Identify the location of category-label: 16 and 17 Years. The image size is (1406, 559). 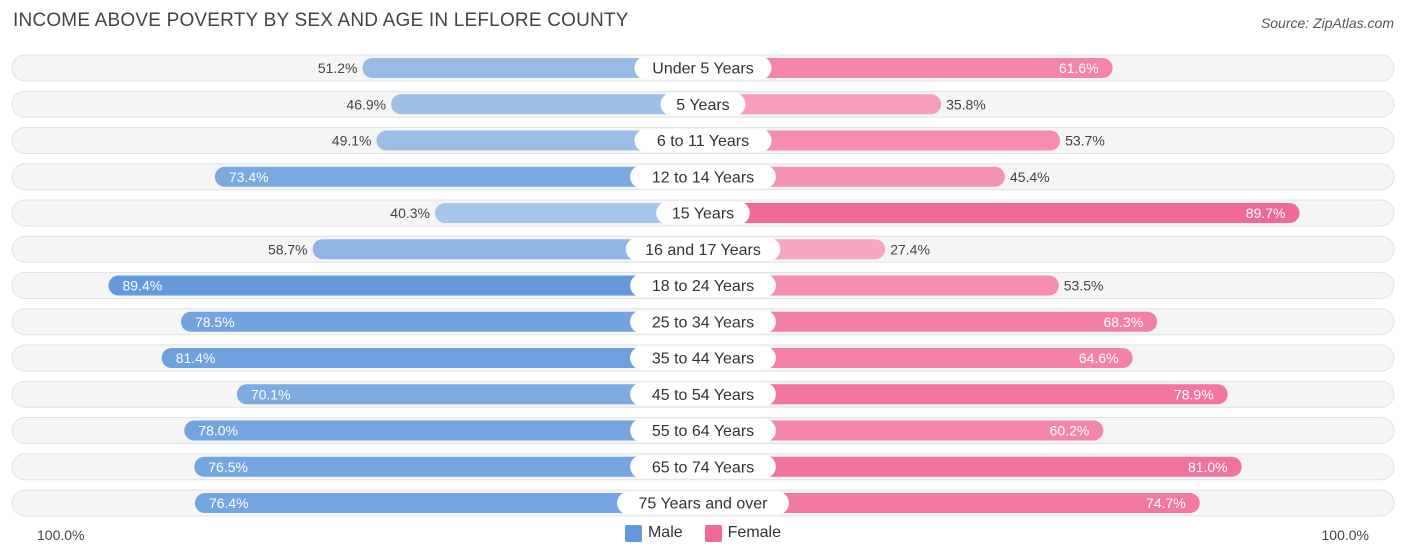
(703, 250).